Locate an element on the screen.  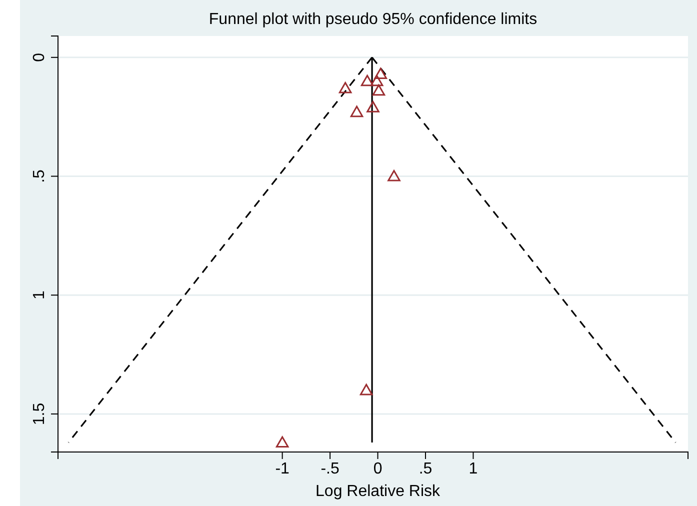
x-tick-label: -.5 is located at coordinates (330, 469).